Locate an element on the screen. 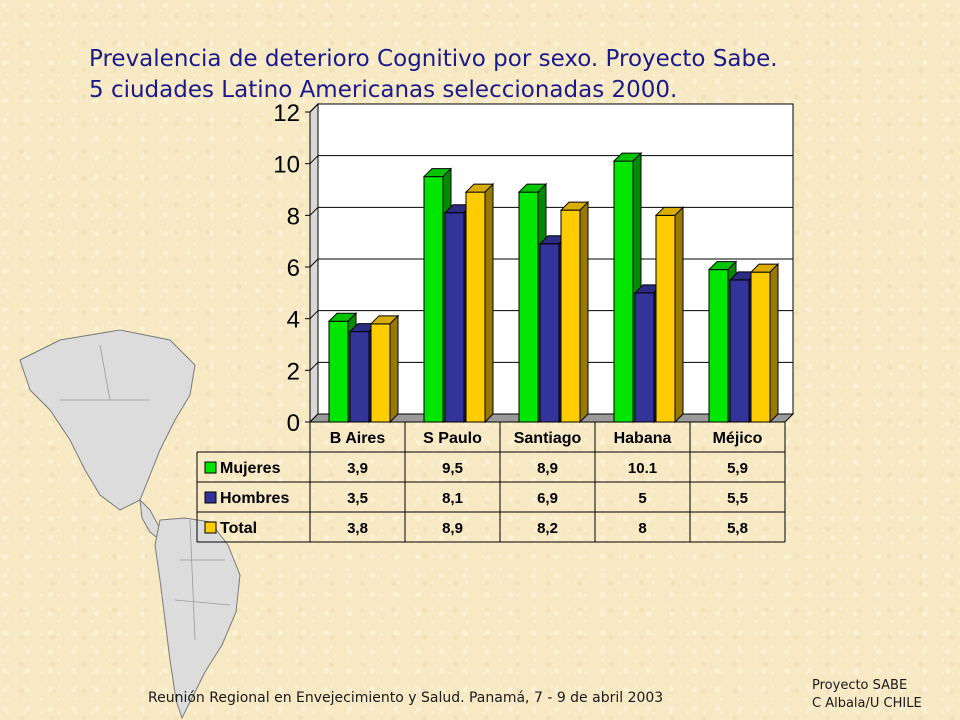  legend-swatch-hombres is located at coordinates (210, 497).